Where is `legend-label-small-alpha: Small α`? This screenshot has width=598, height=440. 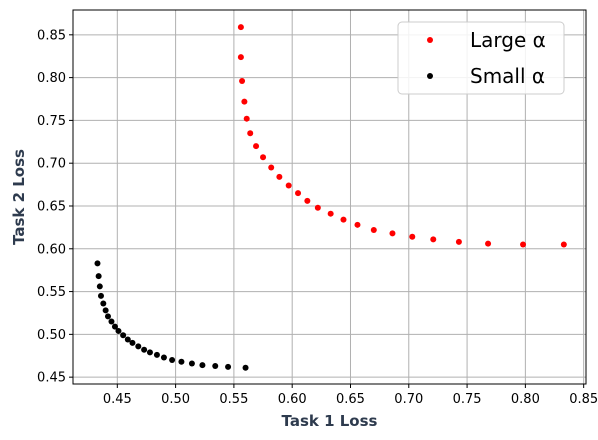 legend-label-small-alpha: Small α is located at coordinates (507, 76).